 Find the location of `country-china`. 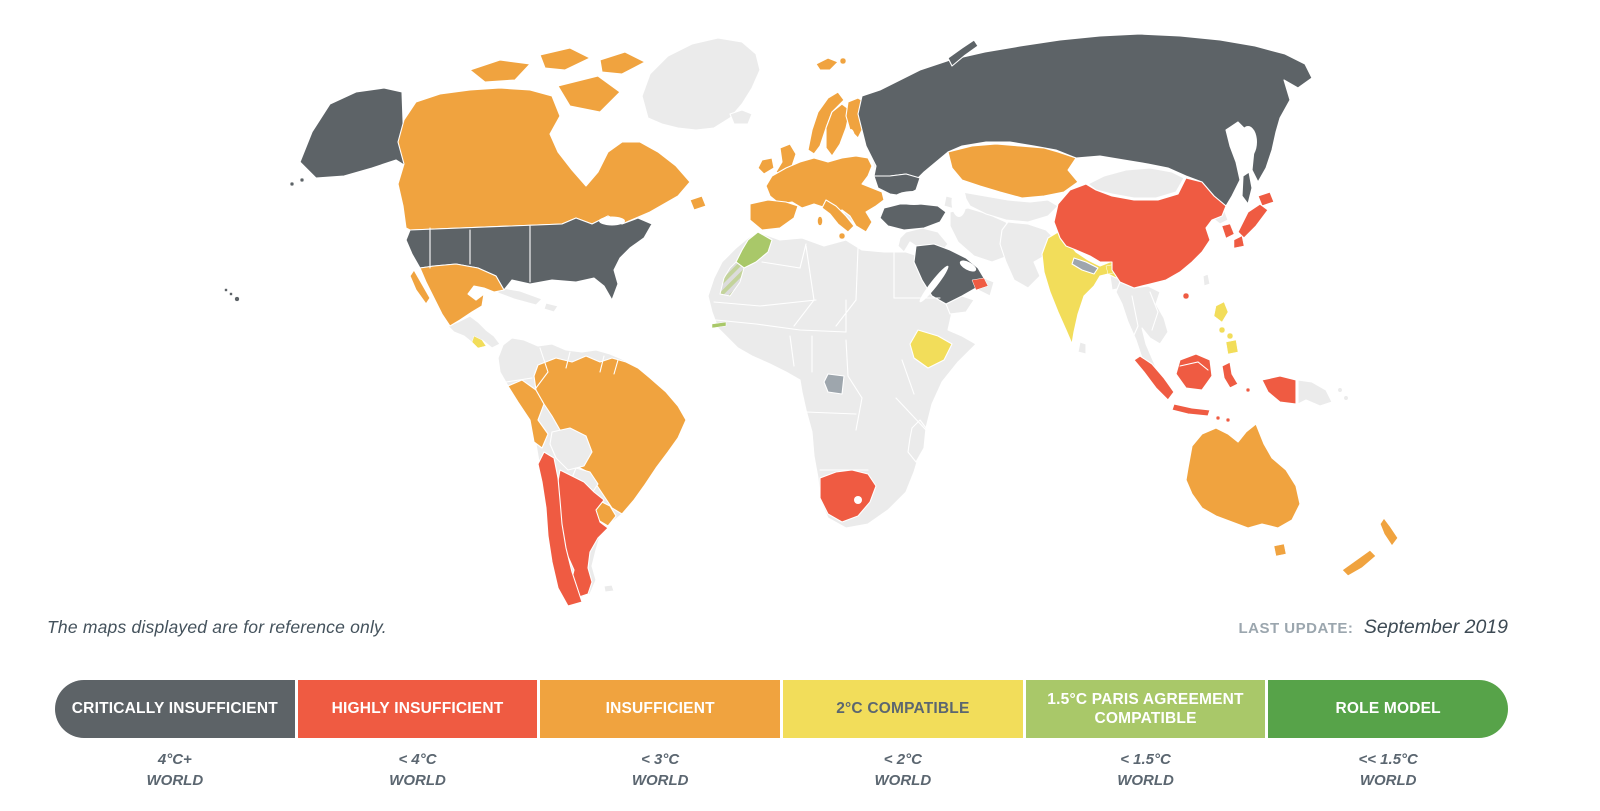

country-china is located at coordinates (1140, 233).